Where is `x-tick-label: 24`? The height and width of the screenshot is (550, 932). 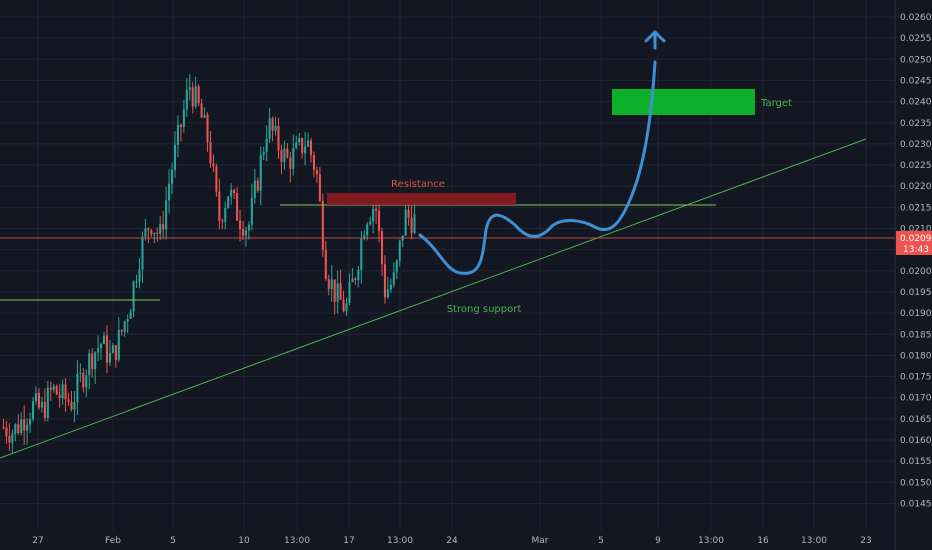
x-tick-label: 24 is located at coordinates (452, 541).